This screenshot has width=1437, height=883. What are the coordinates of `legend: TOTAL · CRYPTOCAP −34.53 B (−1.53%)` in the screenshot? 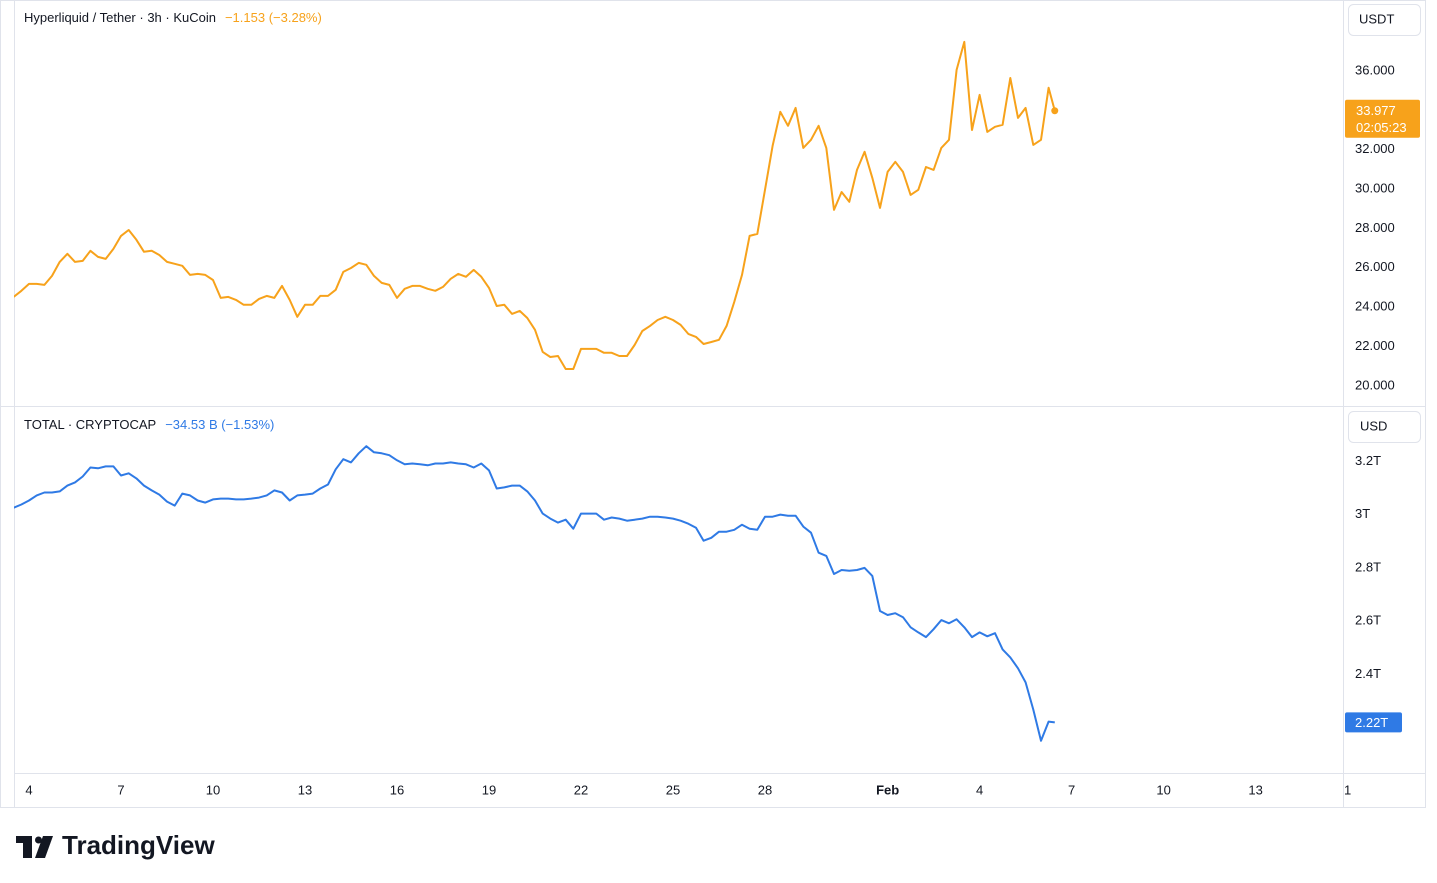 It's located at (149, 424).